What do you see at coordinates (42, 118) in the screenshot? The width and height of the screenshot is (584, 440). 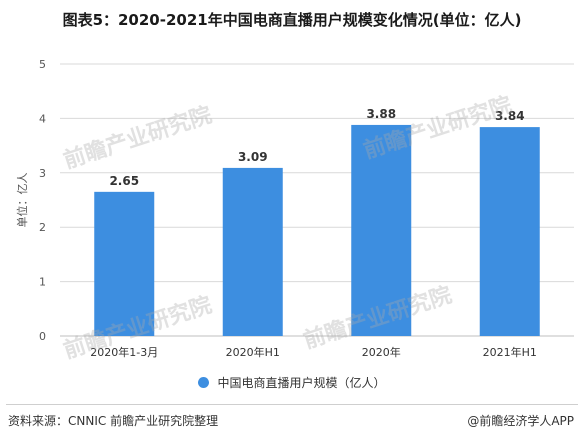 I see `y-tick-label: 4` at bounding box center [42, 118].